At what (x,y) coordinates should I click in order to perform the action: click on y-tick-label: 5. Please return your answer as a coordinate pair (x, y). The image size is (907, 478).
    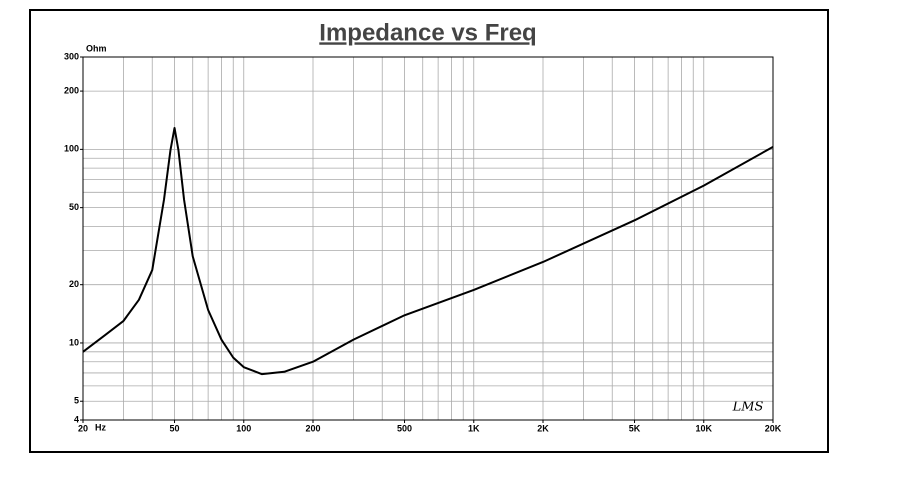
    Looking at the image, I should click on (76, 401).